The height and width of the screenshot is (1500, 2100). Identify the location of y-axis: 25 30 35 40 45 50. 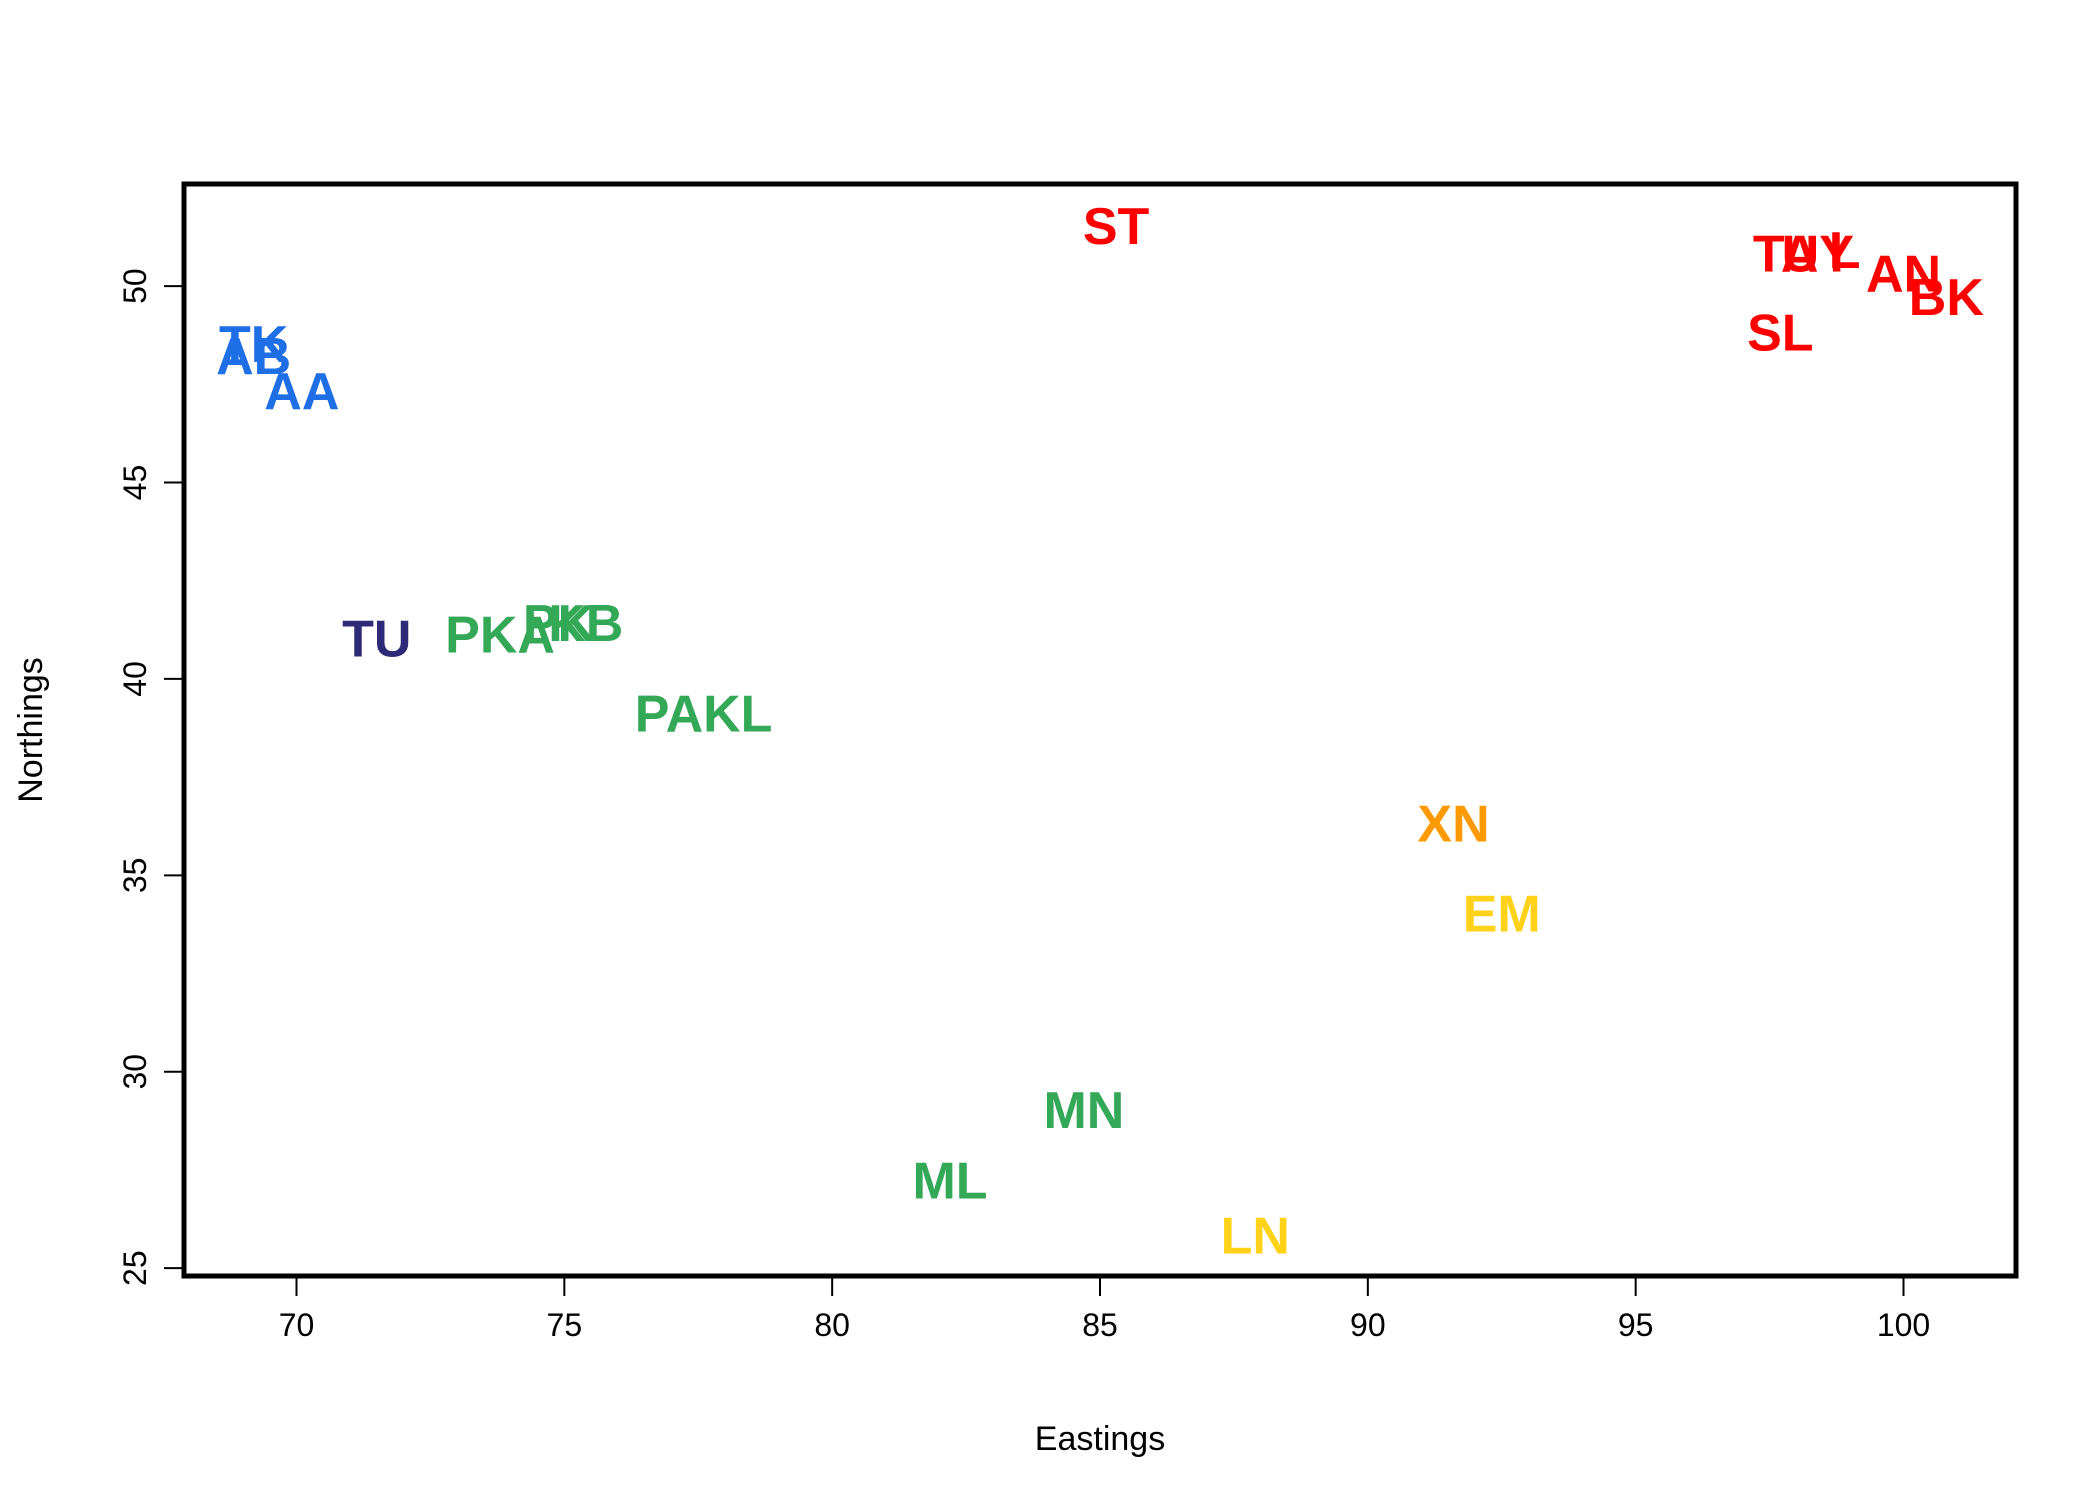
(151, 777).